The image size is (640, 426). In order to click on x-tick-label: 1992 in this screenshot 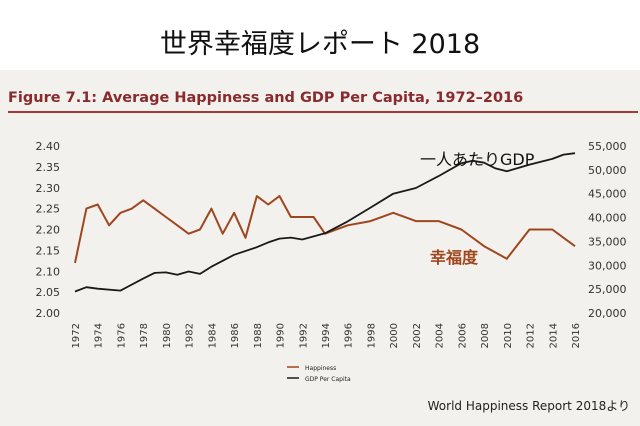, I will do `click(303, 335)`.